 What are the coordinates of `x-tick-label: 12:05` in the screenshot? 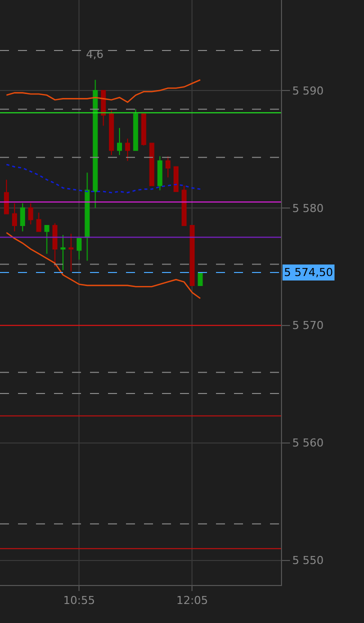 It's located at (192, 601).